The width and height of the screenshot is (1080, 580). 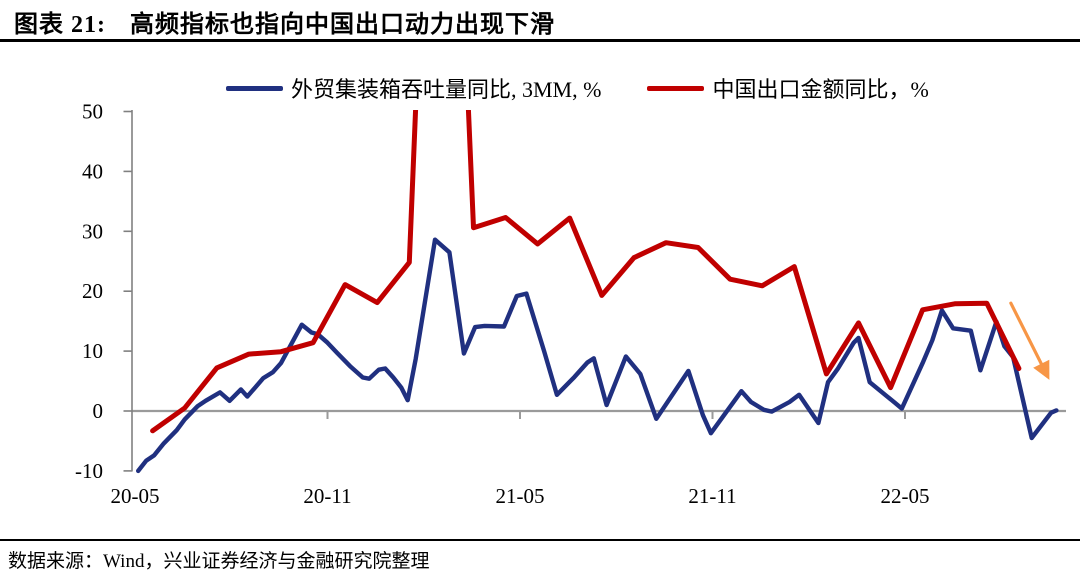 What do you see at coordinates (1026, 333) in the screenshot?
I see `decline-arrow-shaft-icon` at bounding box center [1026, 333].